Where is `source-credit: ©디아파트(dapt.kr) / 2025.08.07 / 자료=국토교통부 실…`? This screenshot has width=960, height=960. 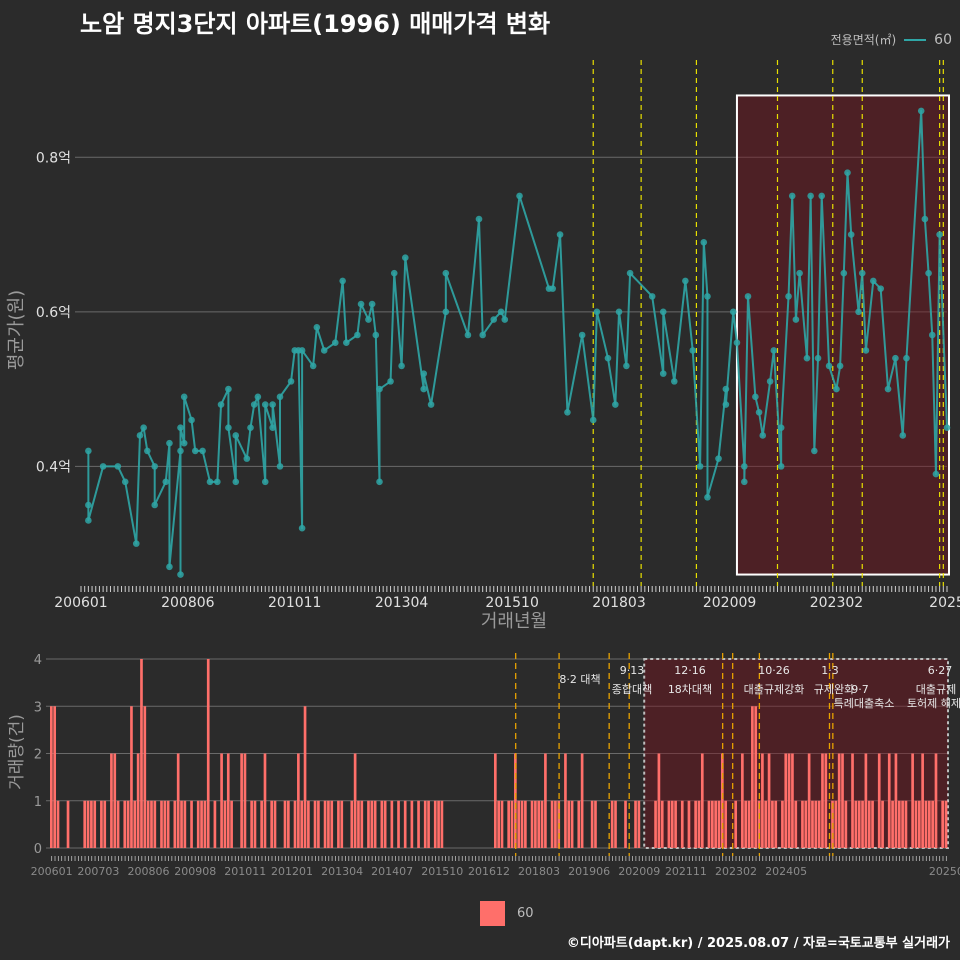 source-credit: ©디아파트(dapt.kr) / 2025.08.07 / 자료=국토교통부 실… is located at coordinates (758, 943).